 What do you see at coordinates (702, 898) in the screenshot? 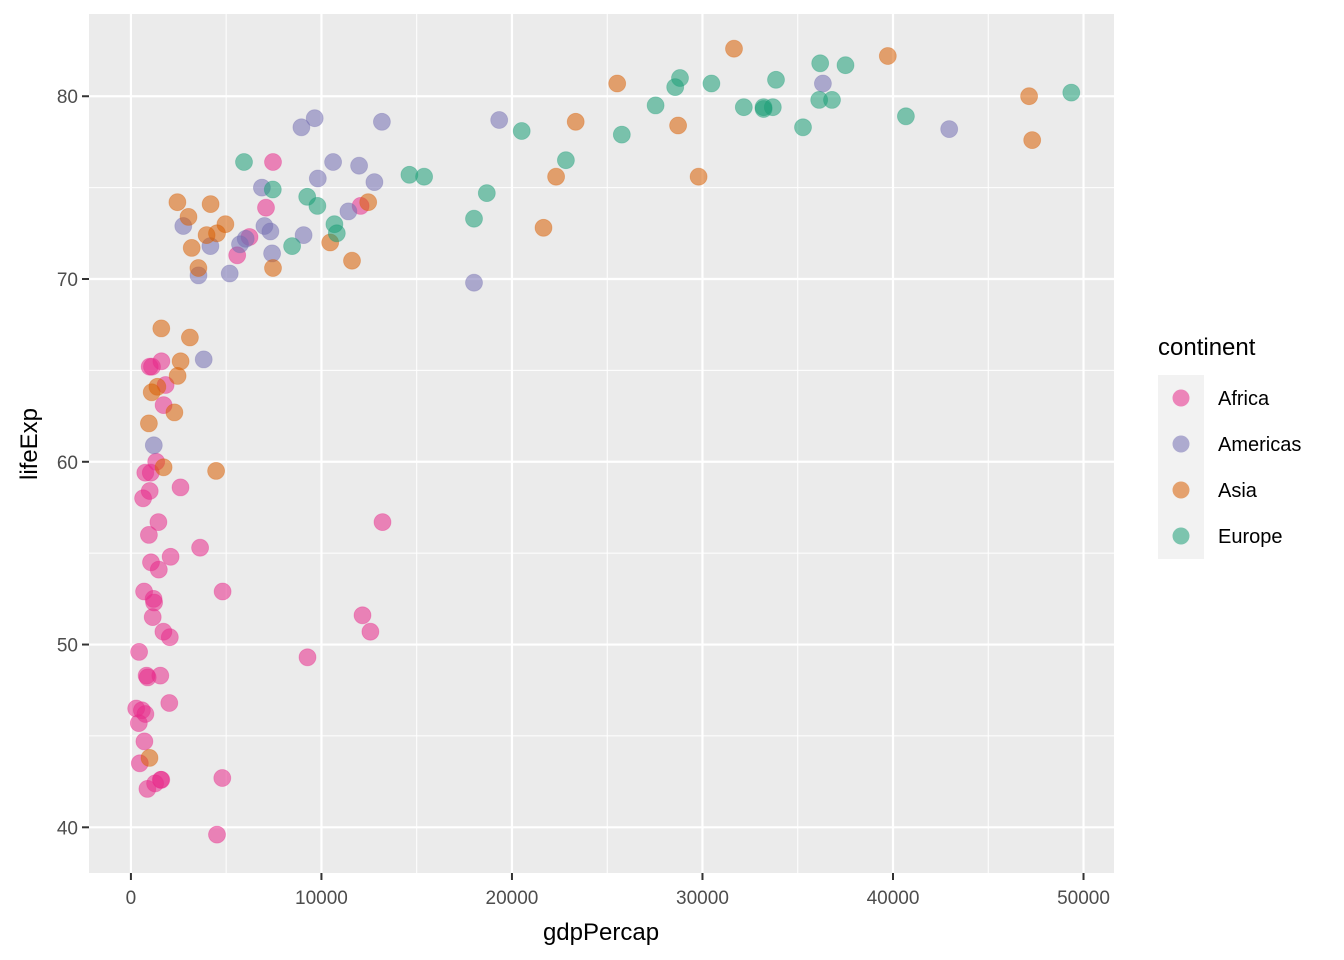
I see `x-tick-label: 30000` at bounding box center [702, 898].